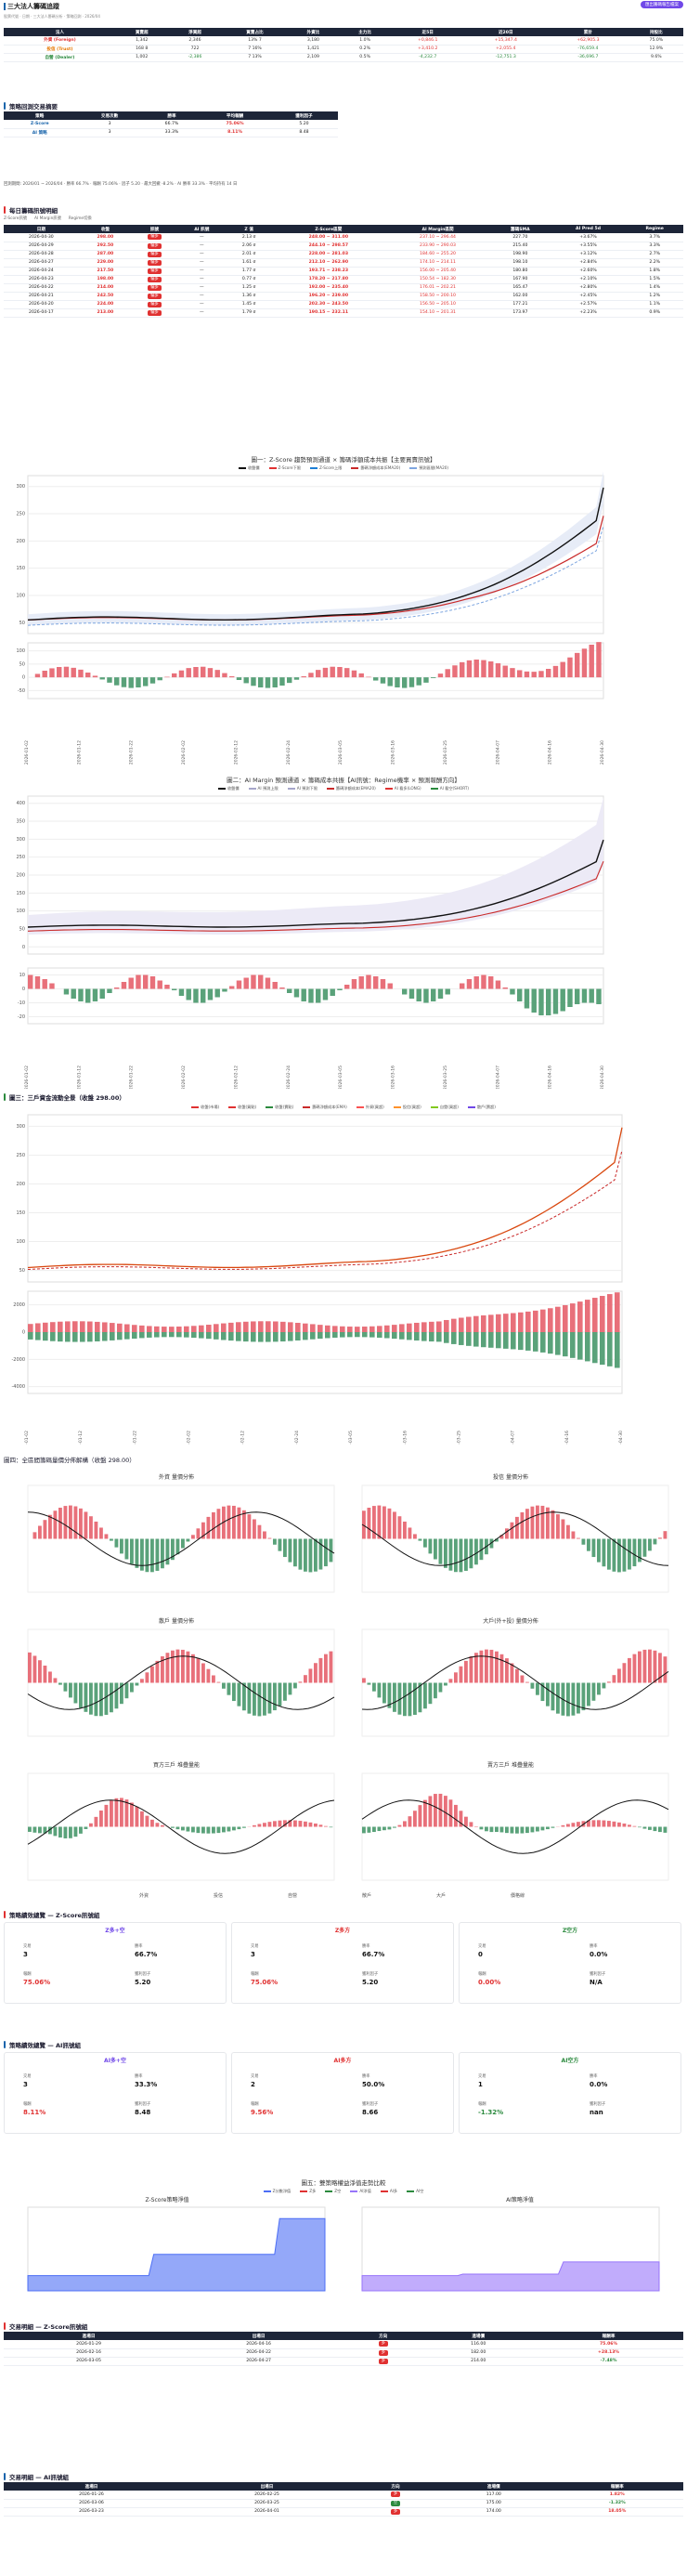  I want to click on cell-entry-date: 2026-03-06, so click(91, 2504).